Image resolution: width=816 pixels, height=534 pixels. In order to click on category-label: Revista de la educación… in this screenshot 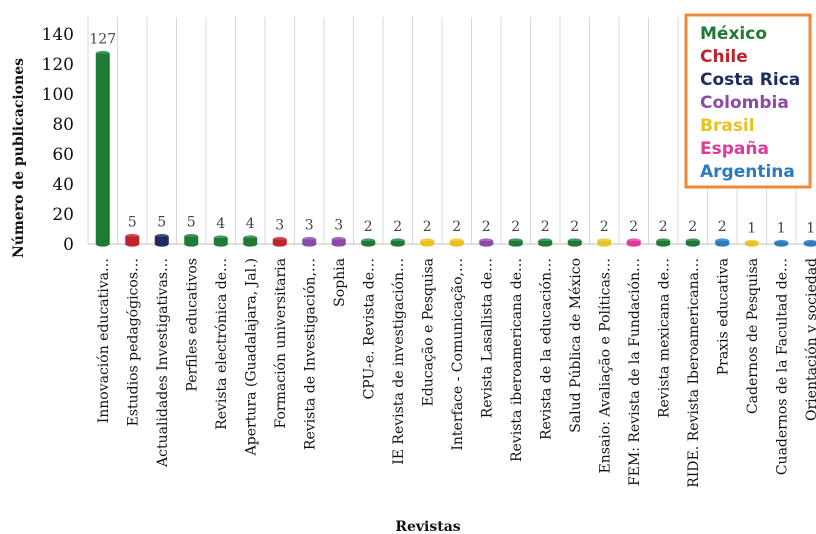, I will do `click(546, 349)`.